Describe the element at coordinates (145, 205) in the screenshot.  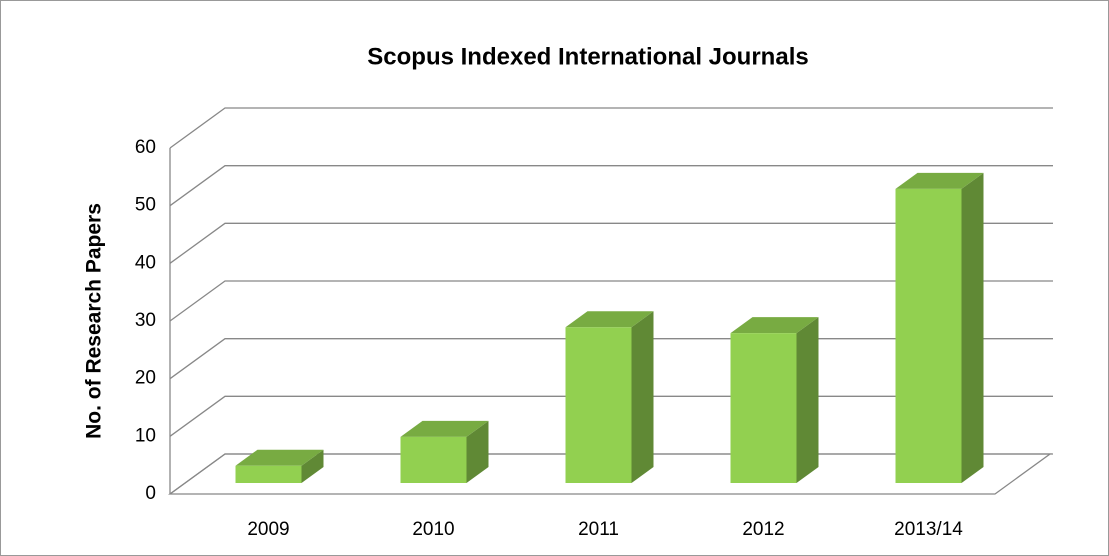
I see `y-tick-label: 50` at that location.